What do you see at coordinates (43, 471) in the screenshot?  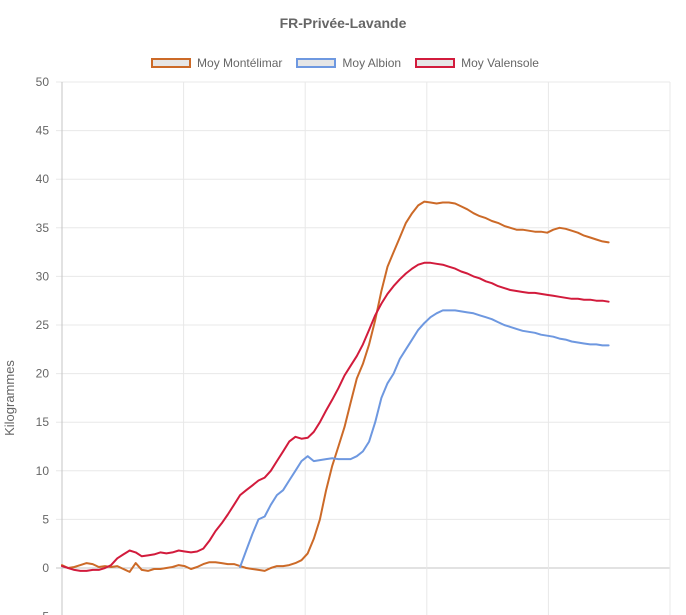 I see `y-tick-label: 10` at bounding box center [43, 471].